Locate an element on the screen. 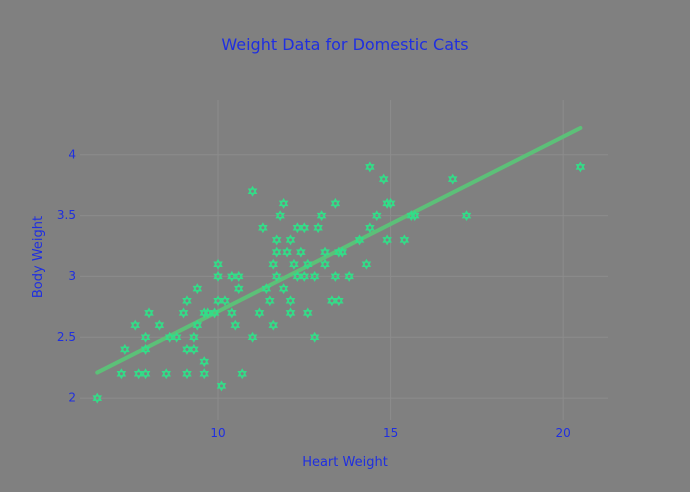  y-tick-label: 4 is located at coordinates (72, 154).